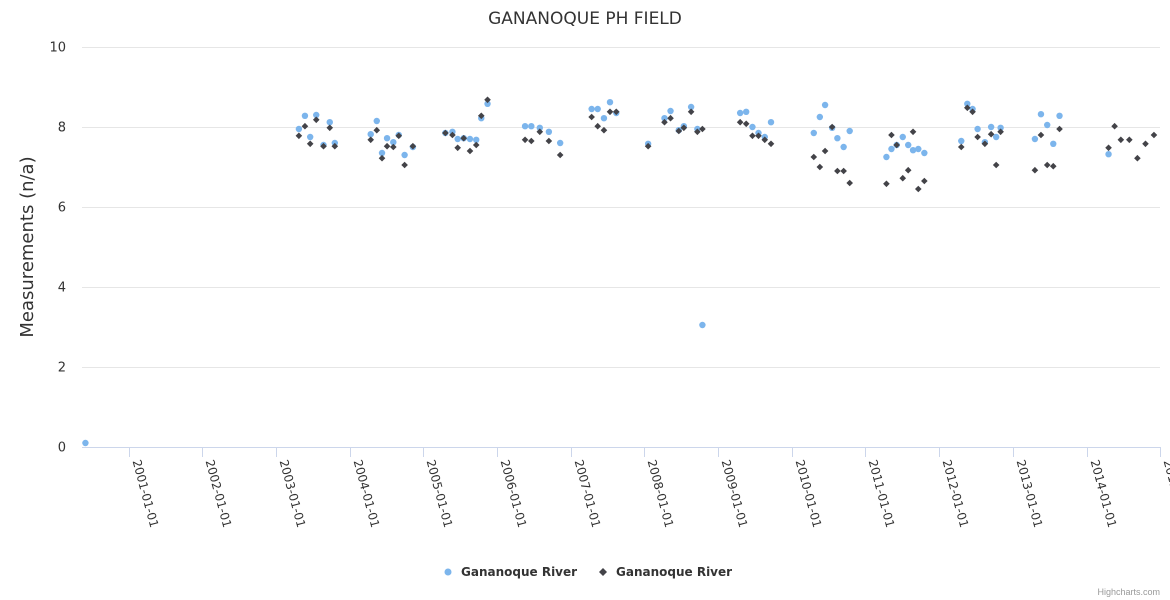  Describe the element at coordinates (511, 572) in the screenshot. I see `legend-item-series-1: Gananoque River` at that location.